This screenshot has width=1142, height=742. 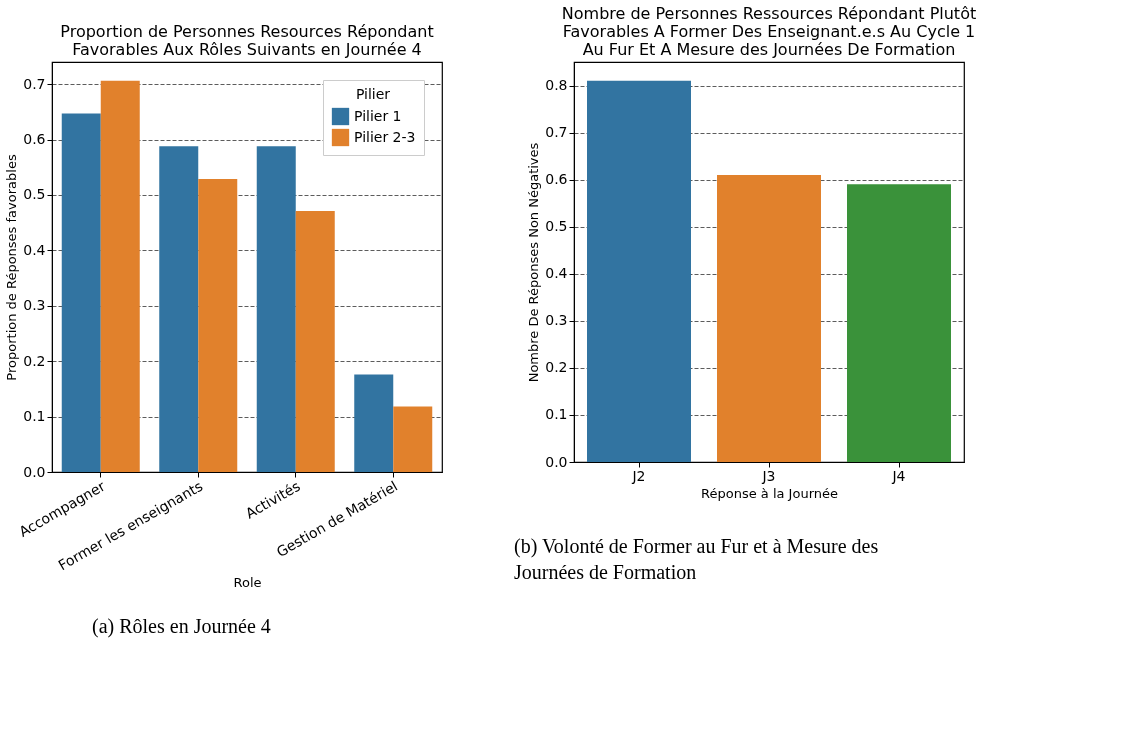 What do you see at coordinates (534, 262) in the screenshot?
I see `y-axis-title: Nombre De Réponses Non Négatives` at bounding box center [534, 262].